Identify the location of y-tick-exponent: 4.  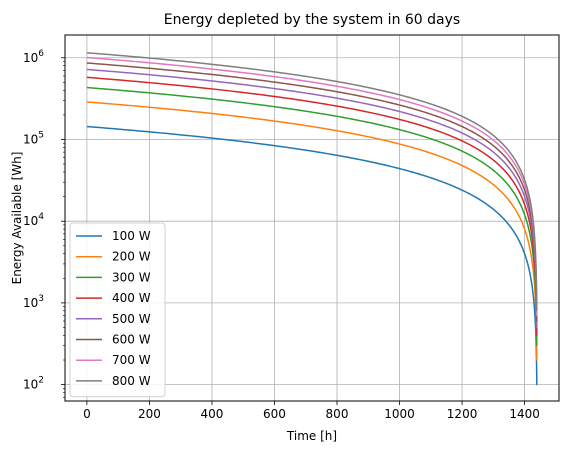
(41, 217).